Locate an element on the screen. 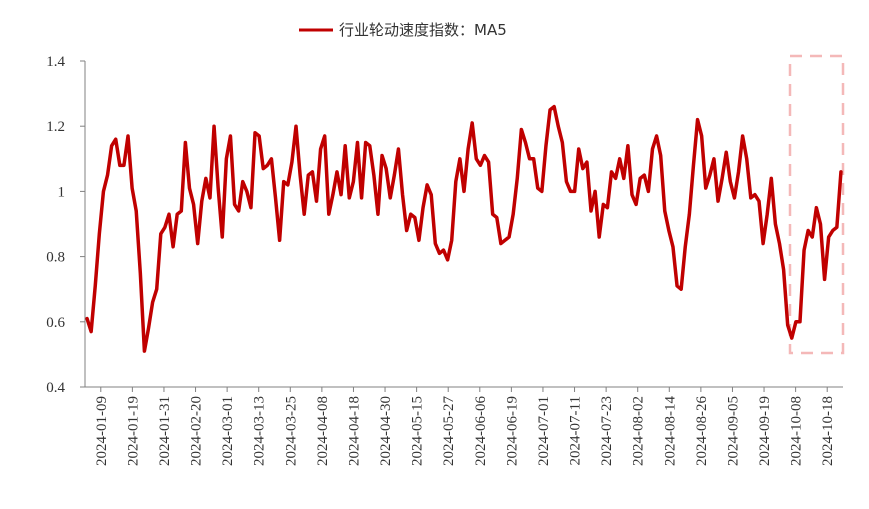 Image resolution: width=869 pixels, height=509 pixels. x-tick-label: 2024-09-05 is located at coordinates (733, 431).